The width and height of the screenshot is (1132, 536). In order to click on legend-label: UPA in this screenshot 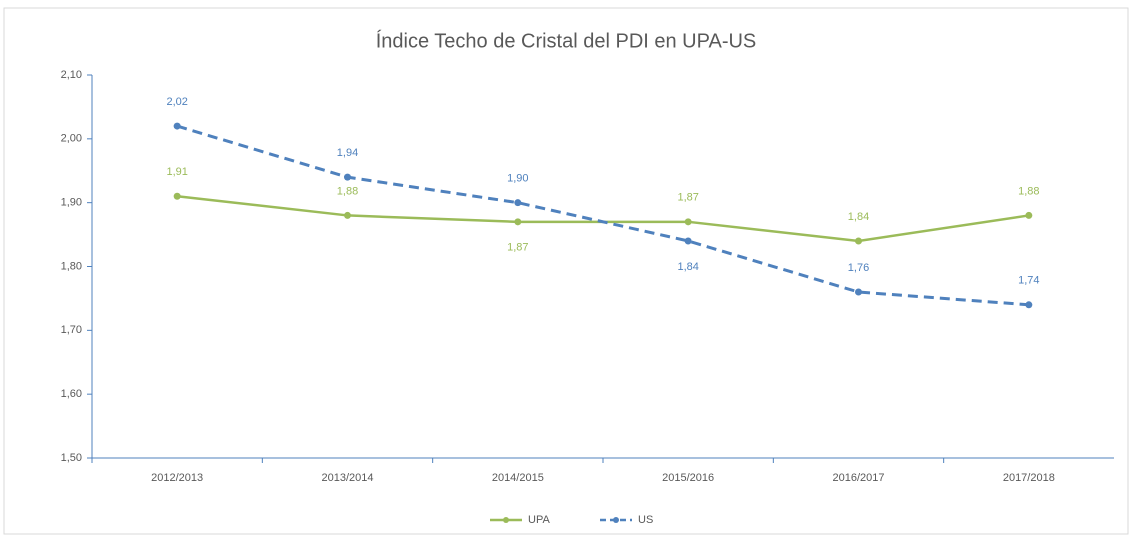, I will do `click(539, 520)`.